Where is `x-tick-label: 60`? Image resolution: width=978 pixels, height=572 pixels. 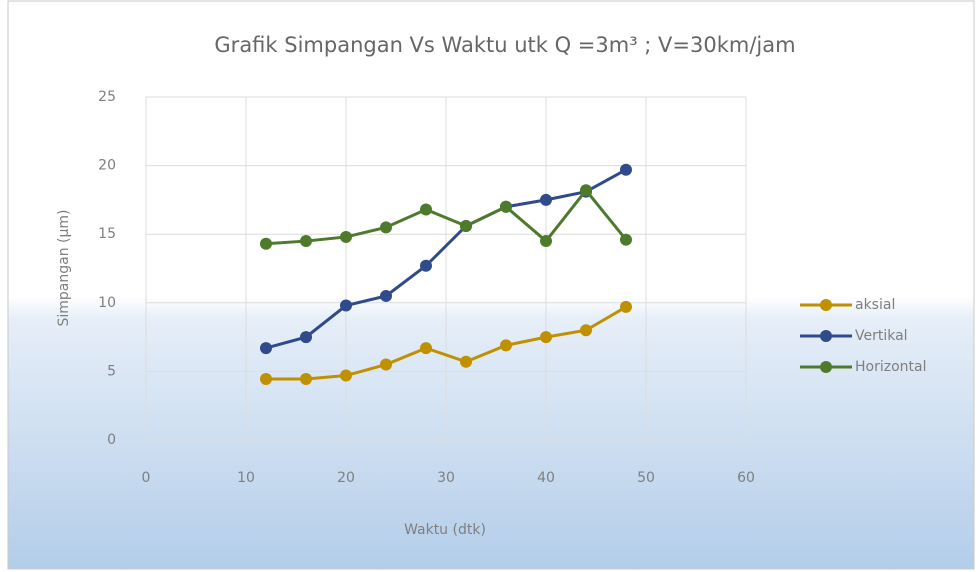
x-tick-label: 60 is located at coordinates (746, 478).